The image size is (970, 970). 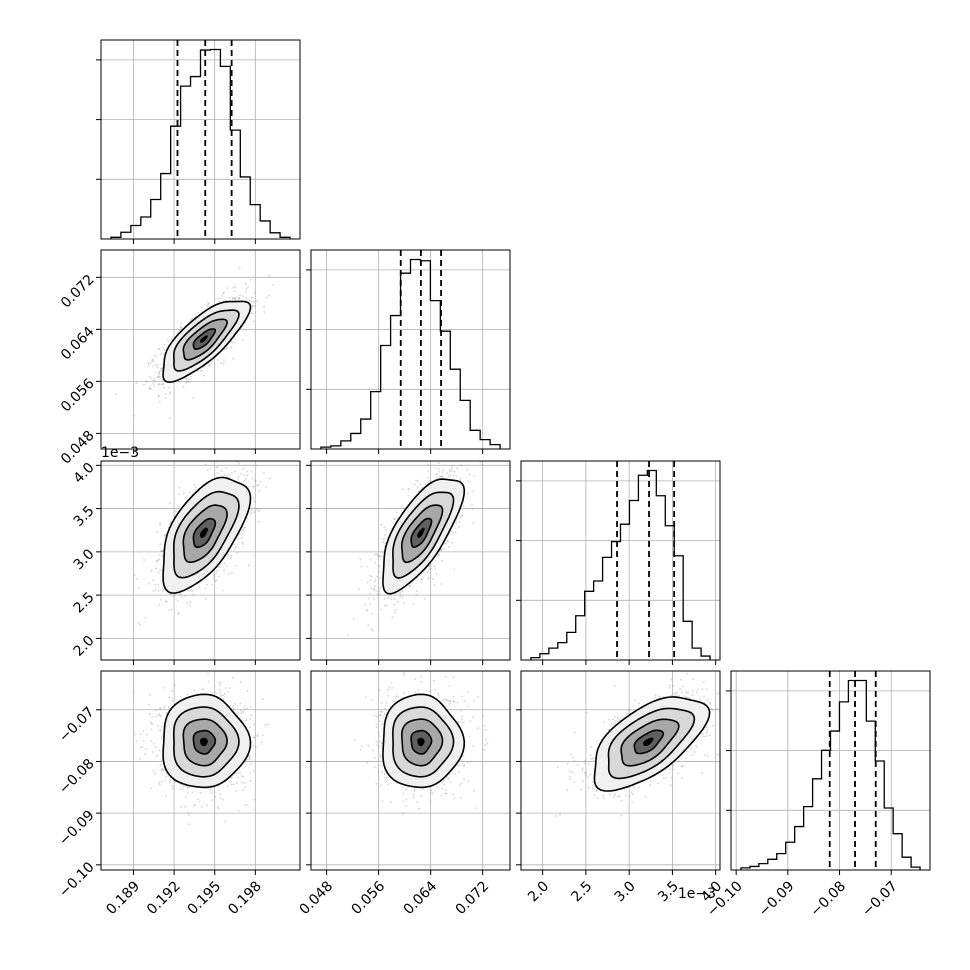 What do you see at coordinates (200, 139) in the screenshot?
I see `grid-lines` at bounding box center [200, 139].